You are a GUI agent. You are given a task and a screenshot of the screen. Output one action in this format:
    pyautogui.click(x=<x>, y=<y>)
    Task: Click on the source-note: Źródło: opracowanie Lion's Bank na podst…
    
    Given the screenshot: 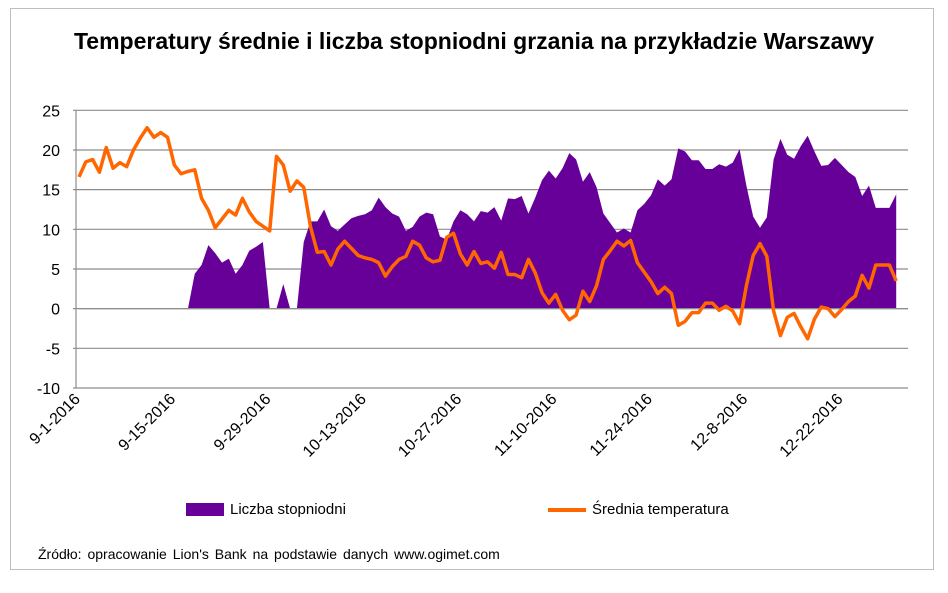 What is the action you would take?
    pyautogui.click(x=269, y=554)
    